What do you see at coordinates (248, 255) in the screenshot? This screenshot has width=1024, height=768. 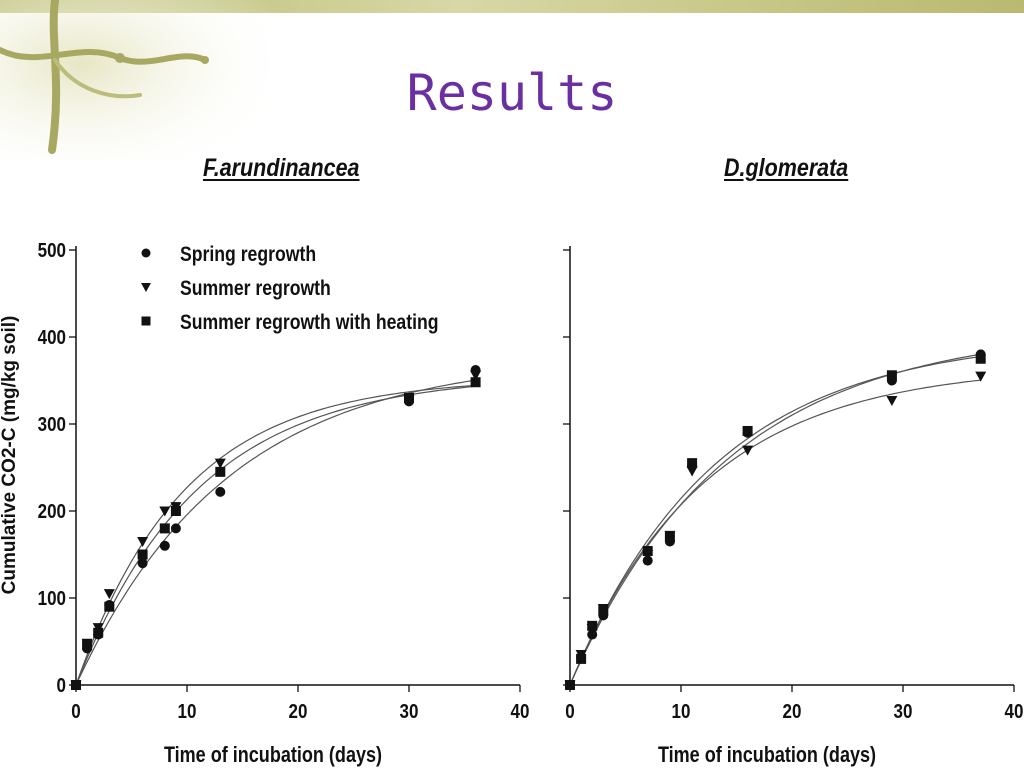 I see `chart1-legend-label: Spring regrowth` at bounding box center [248, 255].